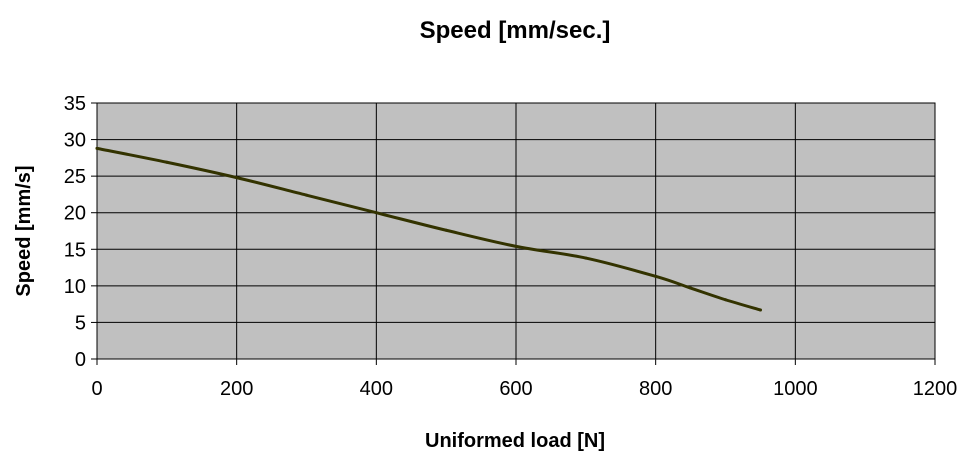 The width and height of the screenshot is (969, 457). Describe the element at coordinates (75, 250) in the screenshot. I see `y-tick-label: 15` at that location.